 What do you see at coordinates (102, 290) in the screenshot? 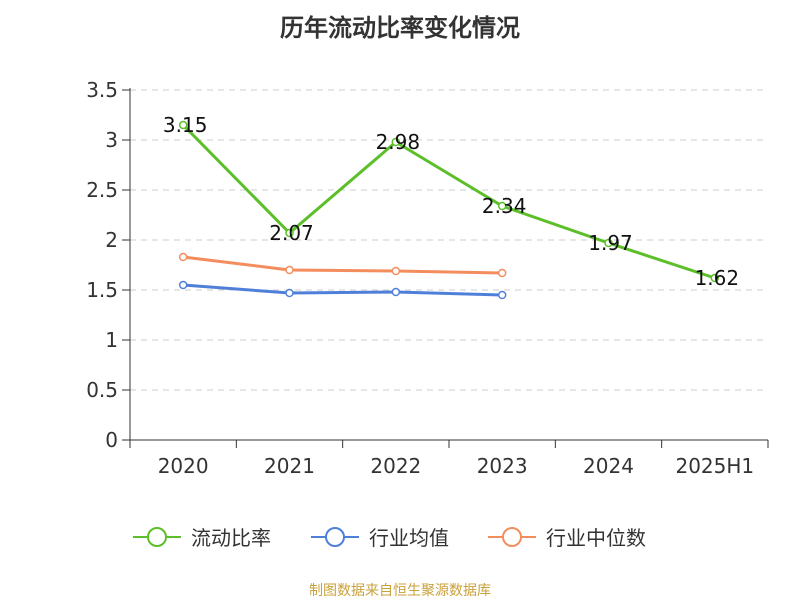
I see `y-tick-label: 1.5` at bounding box center [102, 290].